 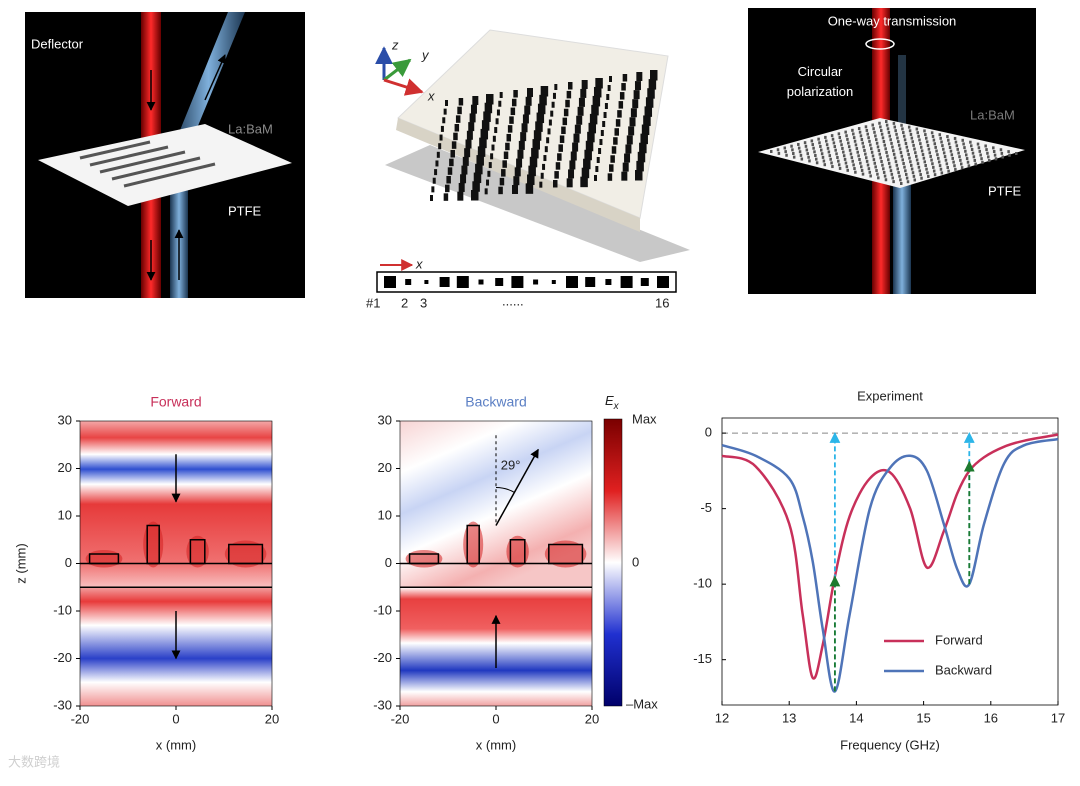 What do you see at coordinates (642, 703) in the screenshot?
I see `colorbar-tick: –Max` at bounding box center [642, 703].